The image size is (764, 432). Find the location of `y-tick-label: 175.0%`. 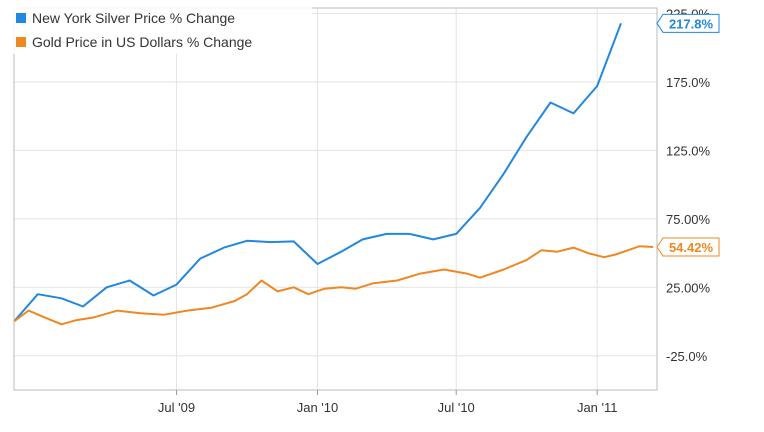

y-tick-label: 175.0% is located at coordinates (688, 82).